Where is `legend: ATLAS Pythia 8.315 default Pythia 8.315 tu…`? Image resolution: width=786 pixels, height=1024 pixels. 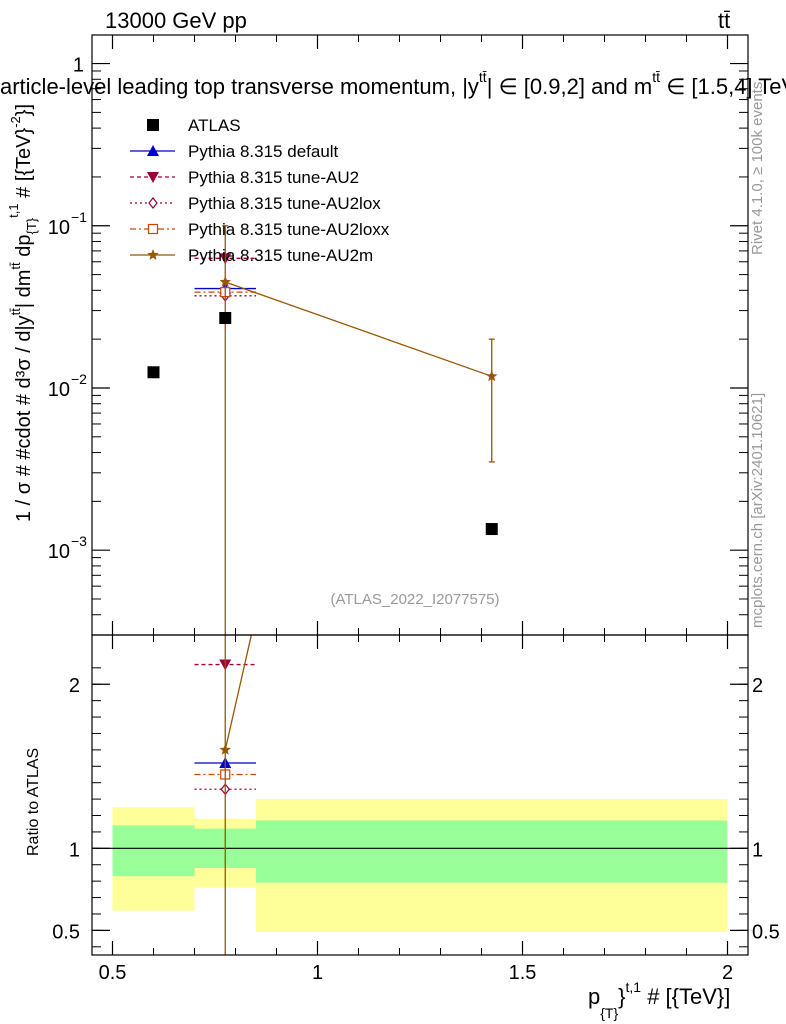
legend: ATLAS Pythia 8.315 default Pythia 8.315 tu… is located at coordinates (260, 190).